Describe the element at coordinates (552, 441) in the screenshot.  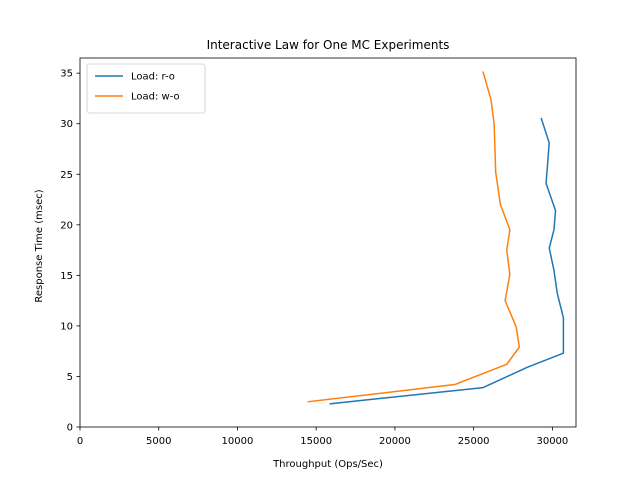
I see `x-tick-label: 30000` at that location.